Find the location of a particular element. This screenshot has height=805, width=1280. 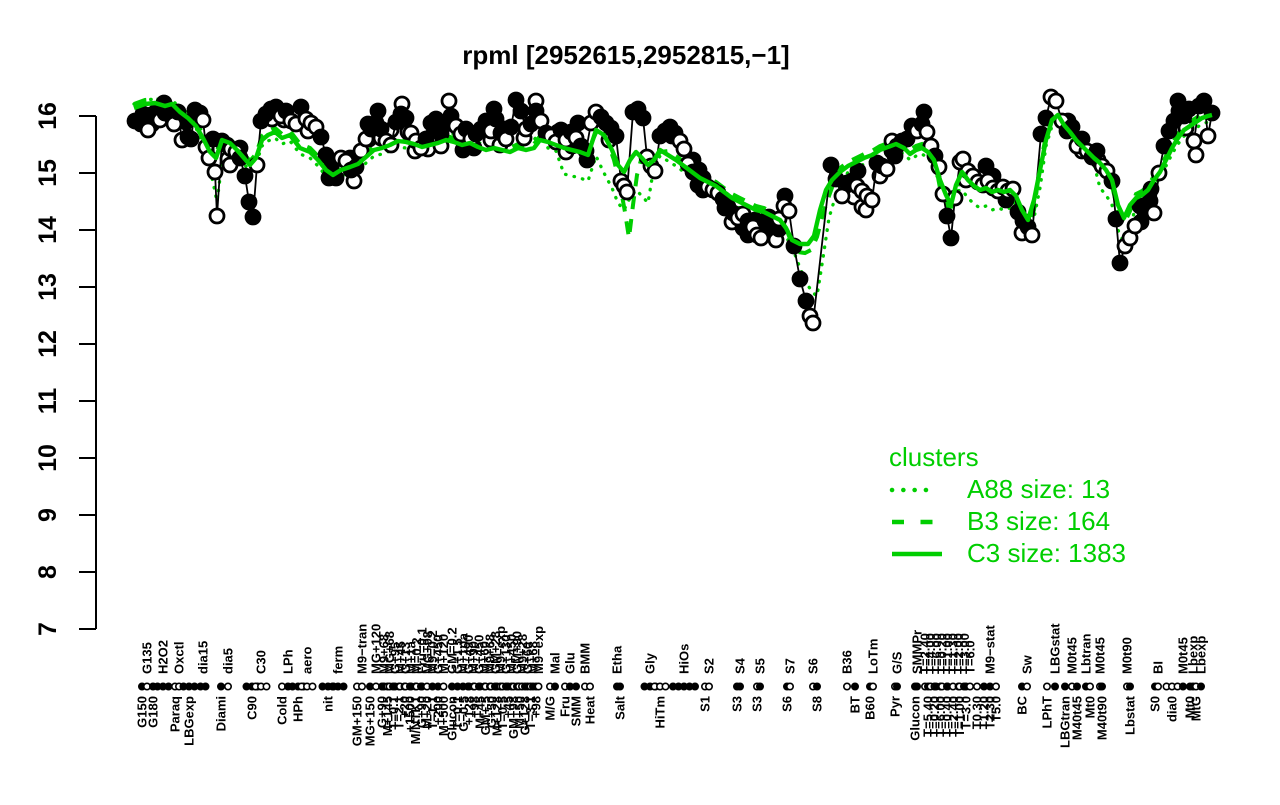

svg-text: M+500 is located at coordinates (443, 716).